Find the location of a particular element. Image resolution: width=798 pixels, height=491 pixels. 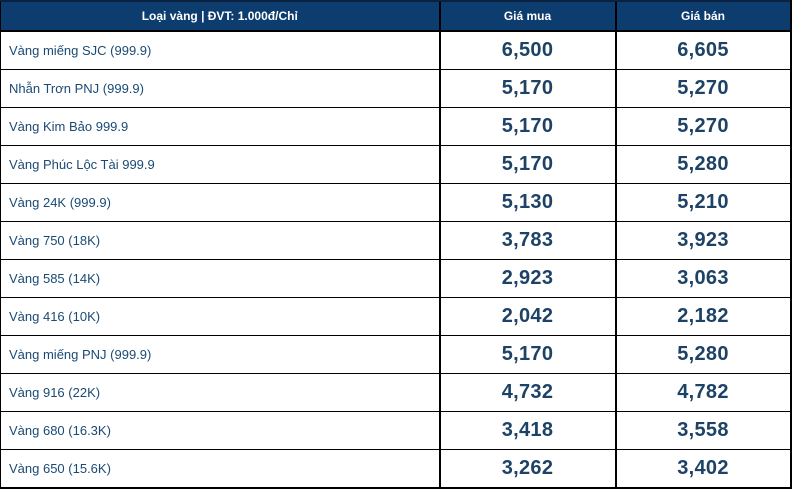

table-row: Vàng 416 (10K) 2,042 2,182 is located at coordinates (396, 316).